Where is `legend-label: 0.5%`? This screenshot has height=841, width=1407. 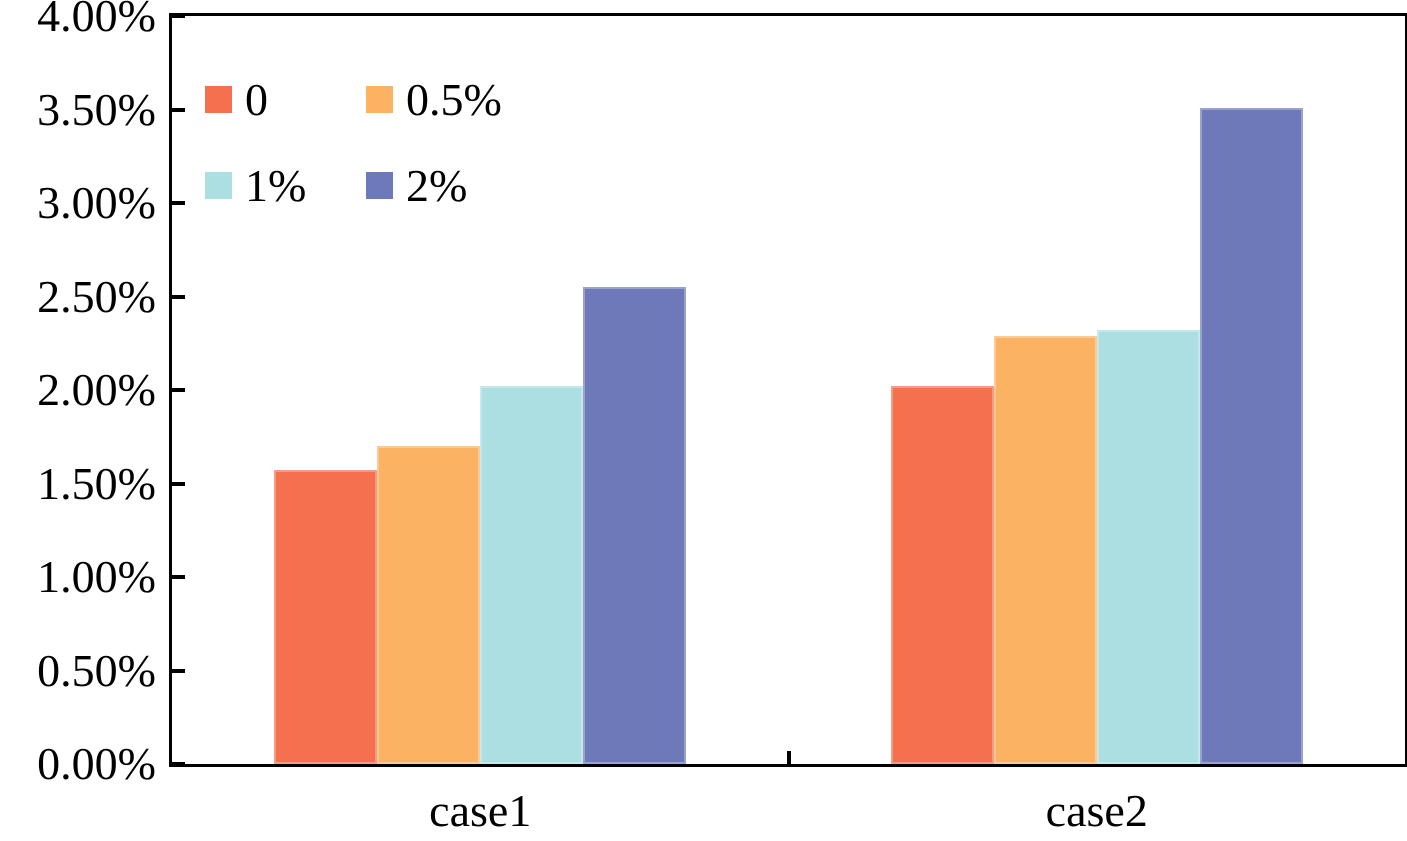 legend-label: 0.5% is located at coordinates (454, 99).